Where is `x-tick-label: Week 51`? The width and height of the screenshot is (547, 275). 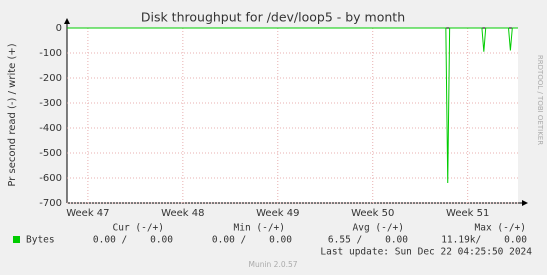
x-tick-label: Week 51 is located at coordinates (467, 213).